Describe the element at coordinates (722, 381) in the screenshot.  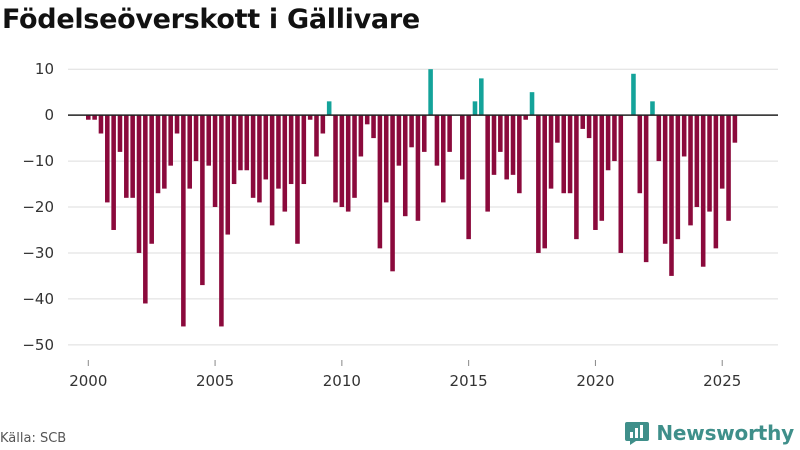
I see `x-tick-label: 2025` at that location.